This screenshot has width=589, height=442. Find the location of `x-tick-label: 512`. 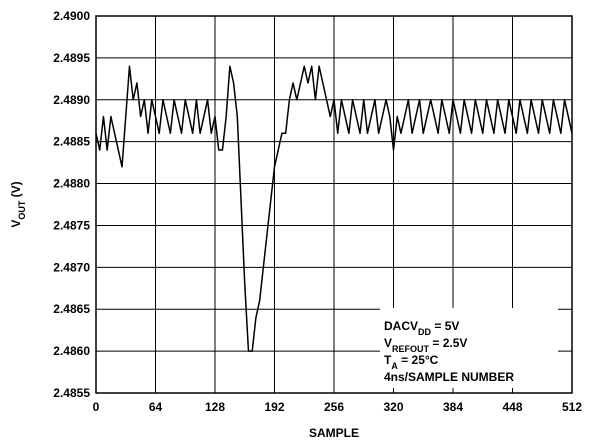

x-tick-label: 512 is located at coordinates (572, 407).